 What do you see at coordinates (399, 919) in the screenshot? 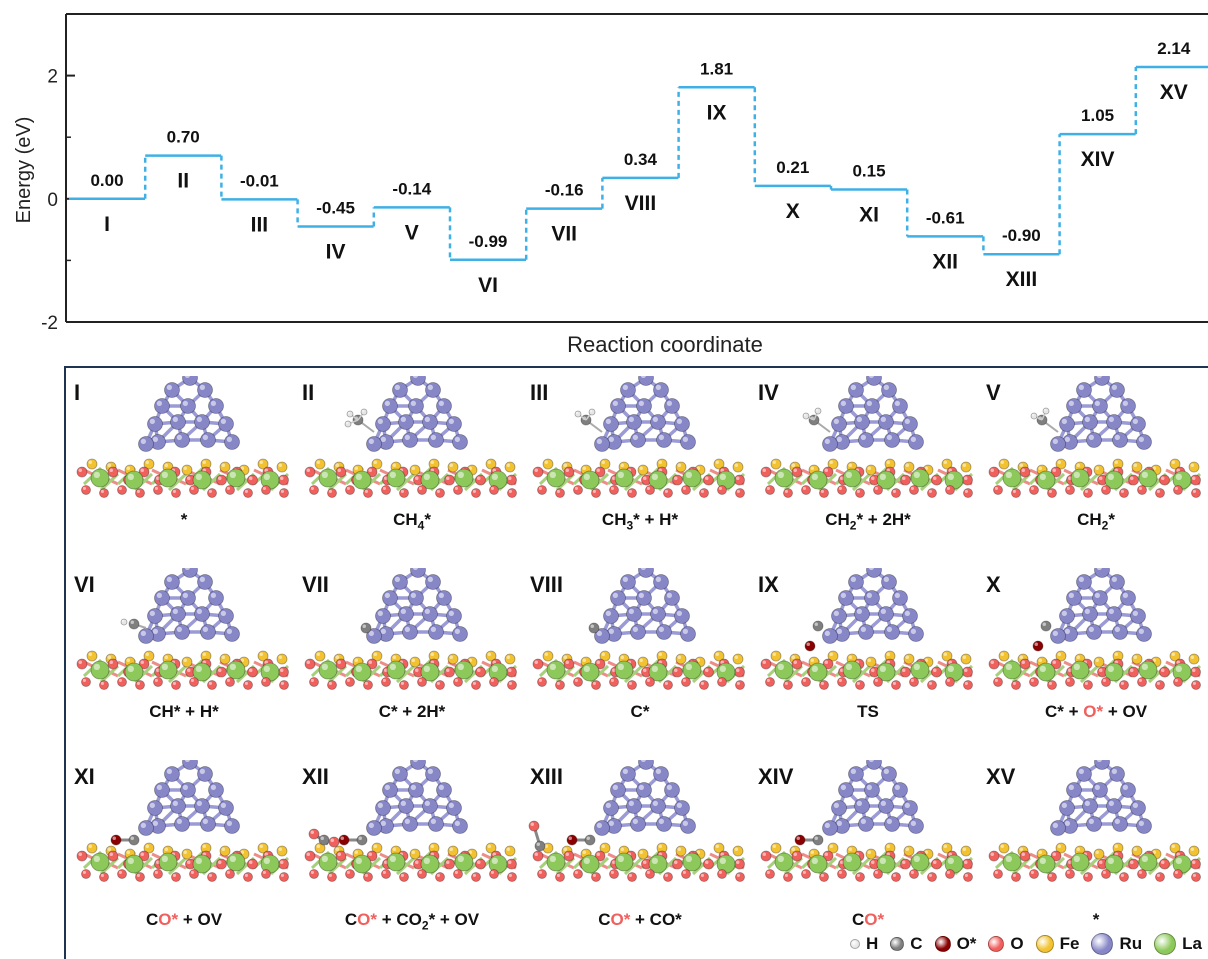
I see `caption-part: + CO` at bounding box center [399, 919].